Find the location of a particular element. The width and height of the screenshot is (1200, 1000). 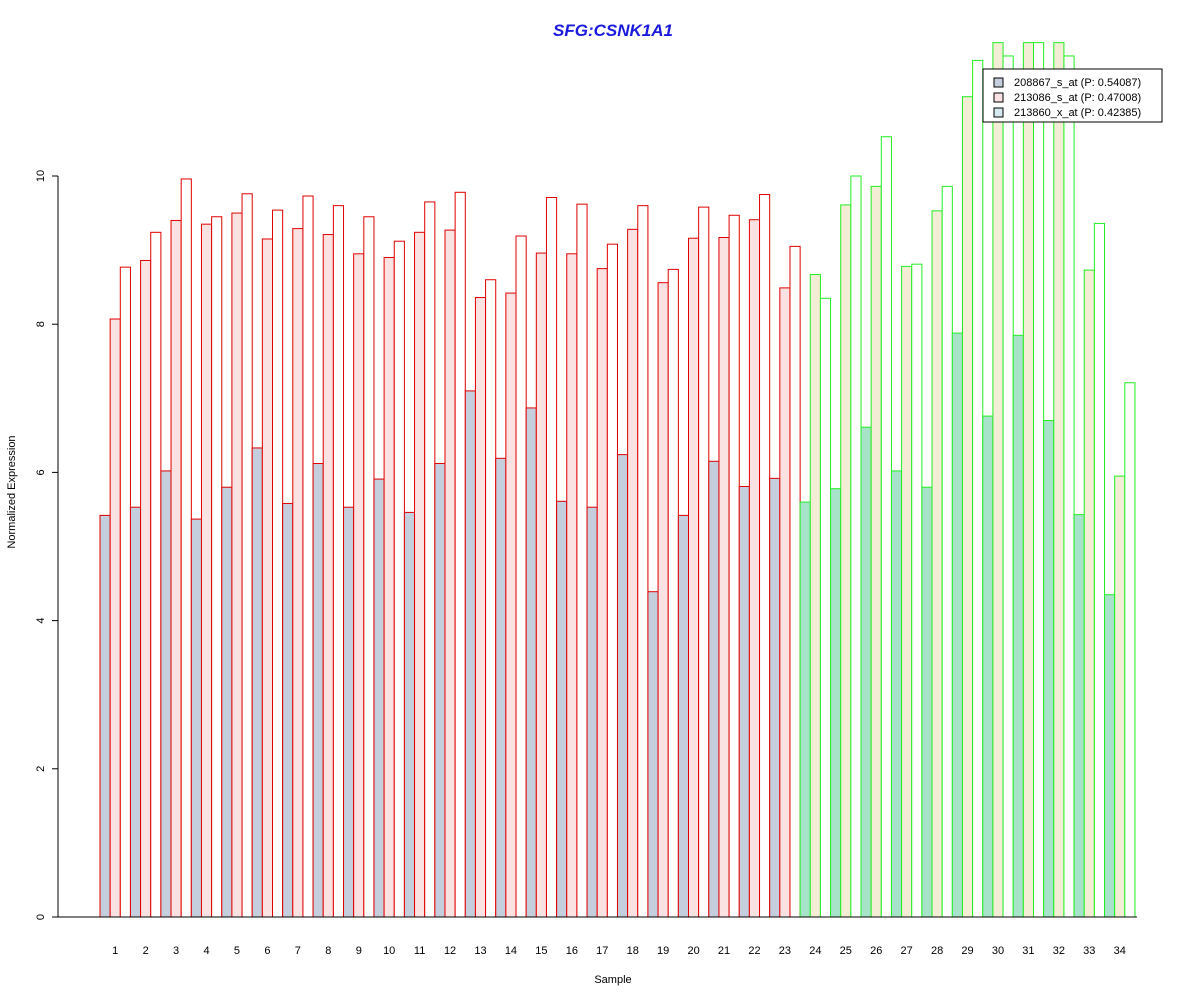

x-tick-label: 16 is located at coordinates (572, 951).